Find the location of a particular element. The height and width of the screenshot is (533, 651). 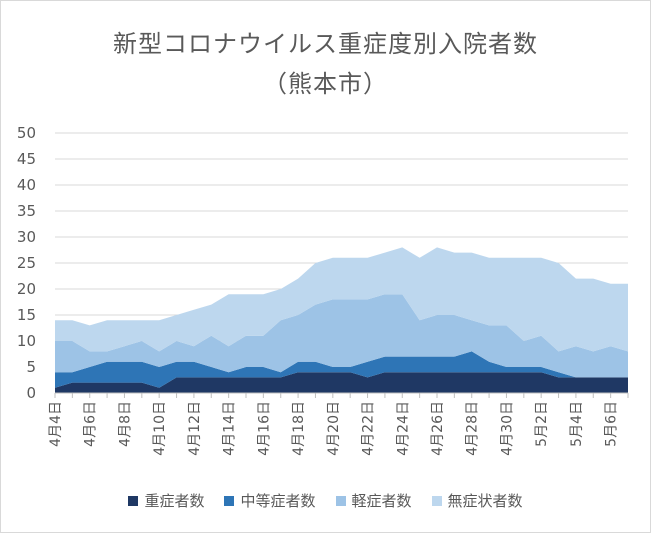

y-tick-label-5: 5 is located at coordinates (31, 367).